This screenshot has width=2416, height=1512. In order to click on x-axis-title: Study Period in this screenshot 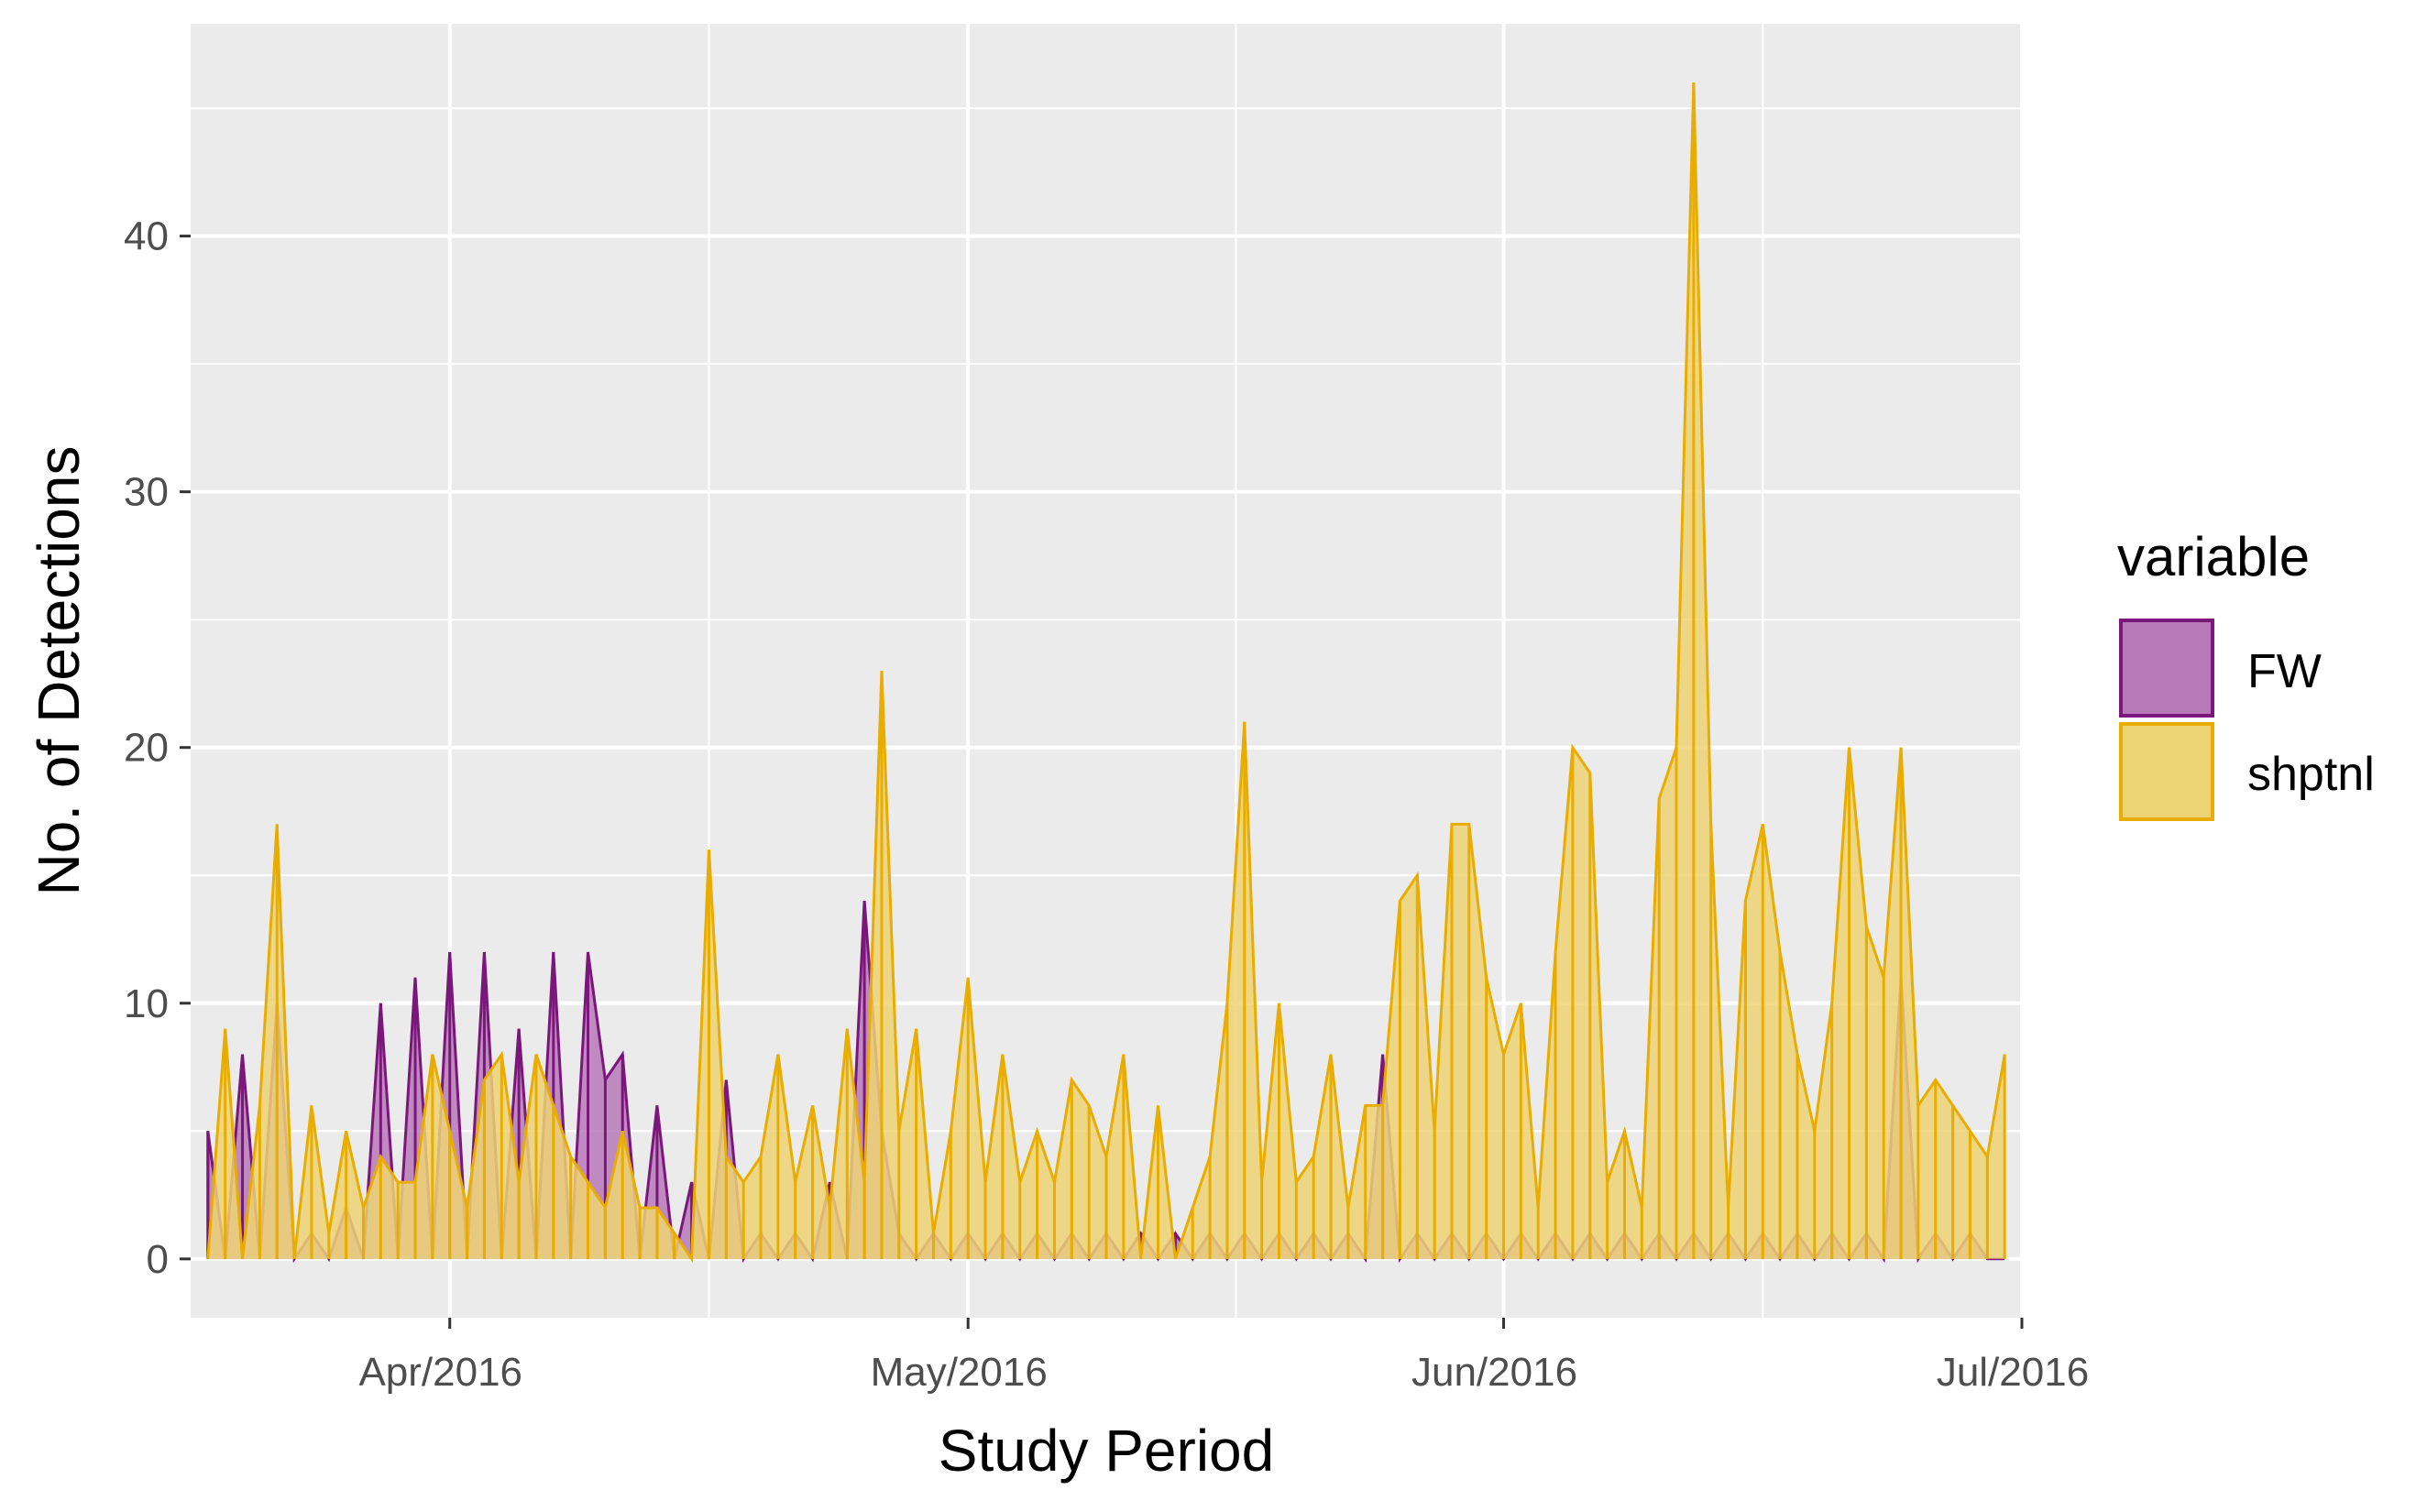, I will do `click(1106, 1451)`.